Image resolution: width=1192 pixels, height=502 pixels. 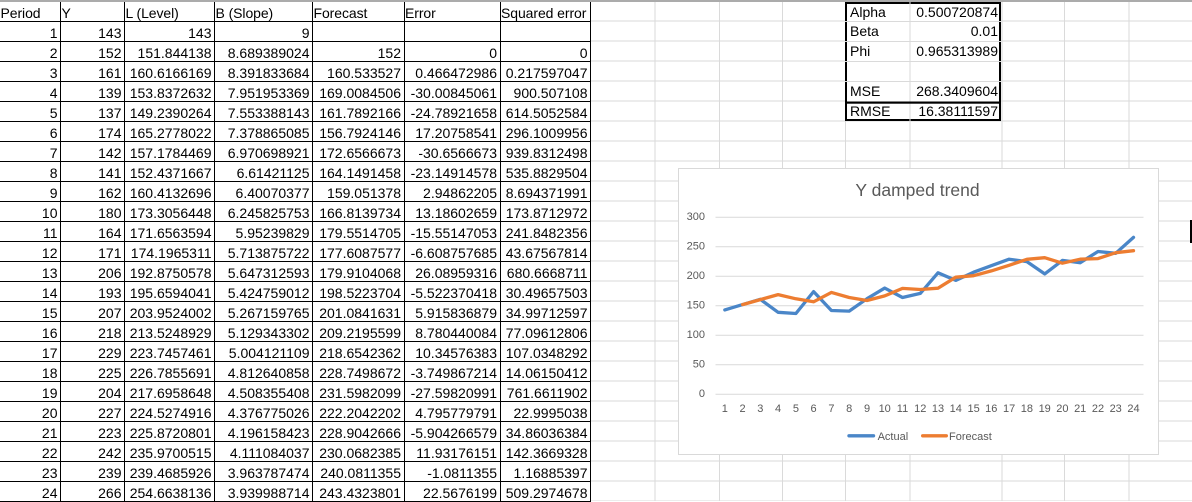 What do you see at coordinates (796, 409) in the screenshot?
I see `svg-text: 5` at bounding box center [796, 409].